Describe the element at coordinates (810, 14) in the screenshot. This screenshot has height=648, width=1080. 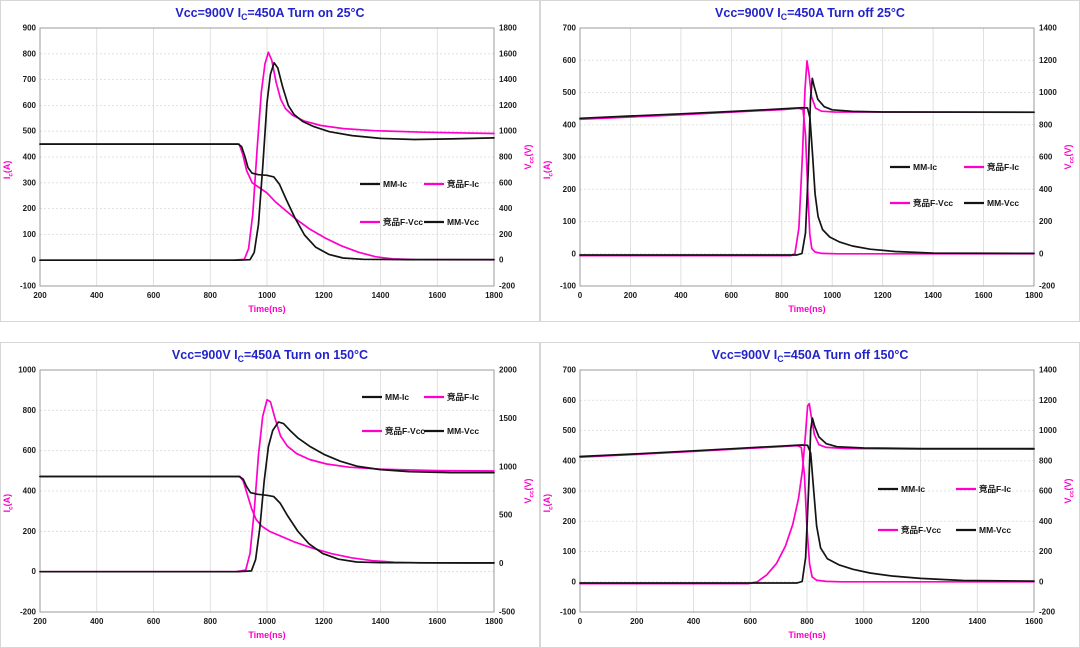
I see `chart-title: Vcc=900V IC=450A Turn off 25°C` at that location.